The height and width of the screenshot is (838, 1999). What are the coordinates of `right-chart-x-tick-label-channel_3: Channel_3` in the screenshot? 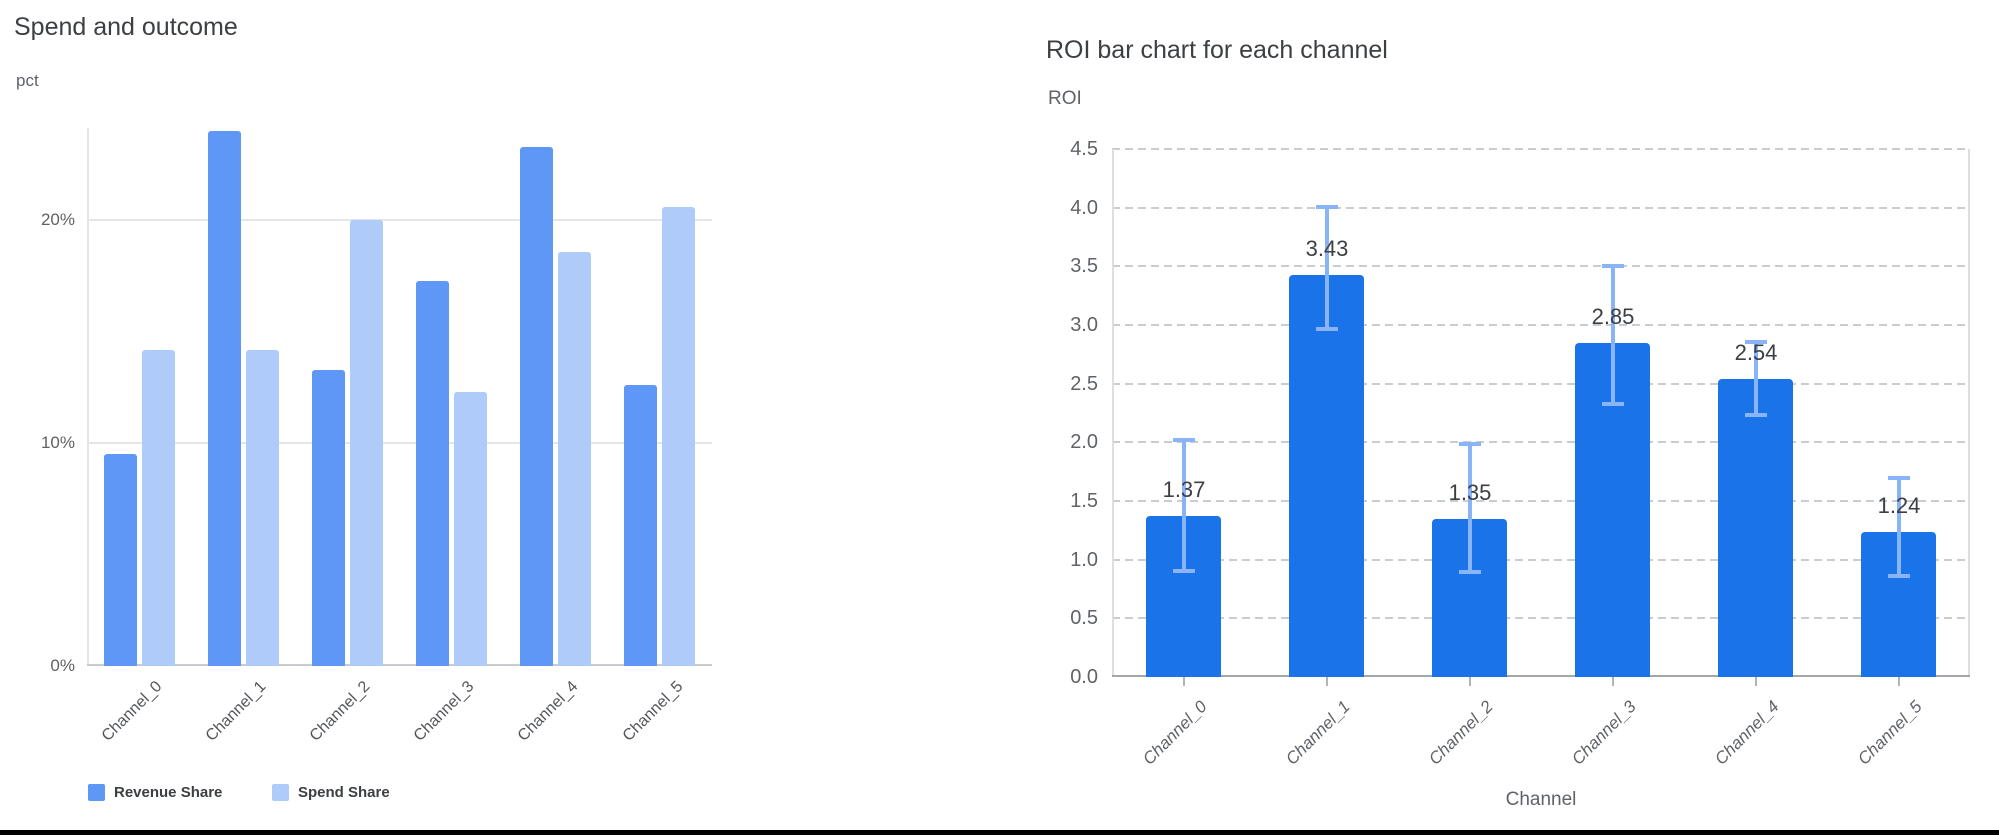 It's located at (1604, 733).